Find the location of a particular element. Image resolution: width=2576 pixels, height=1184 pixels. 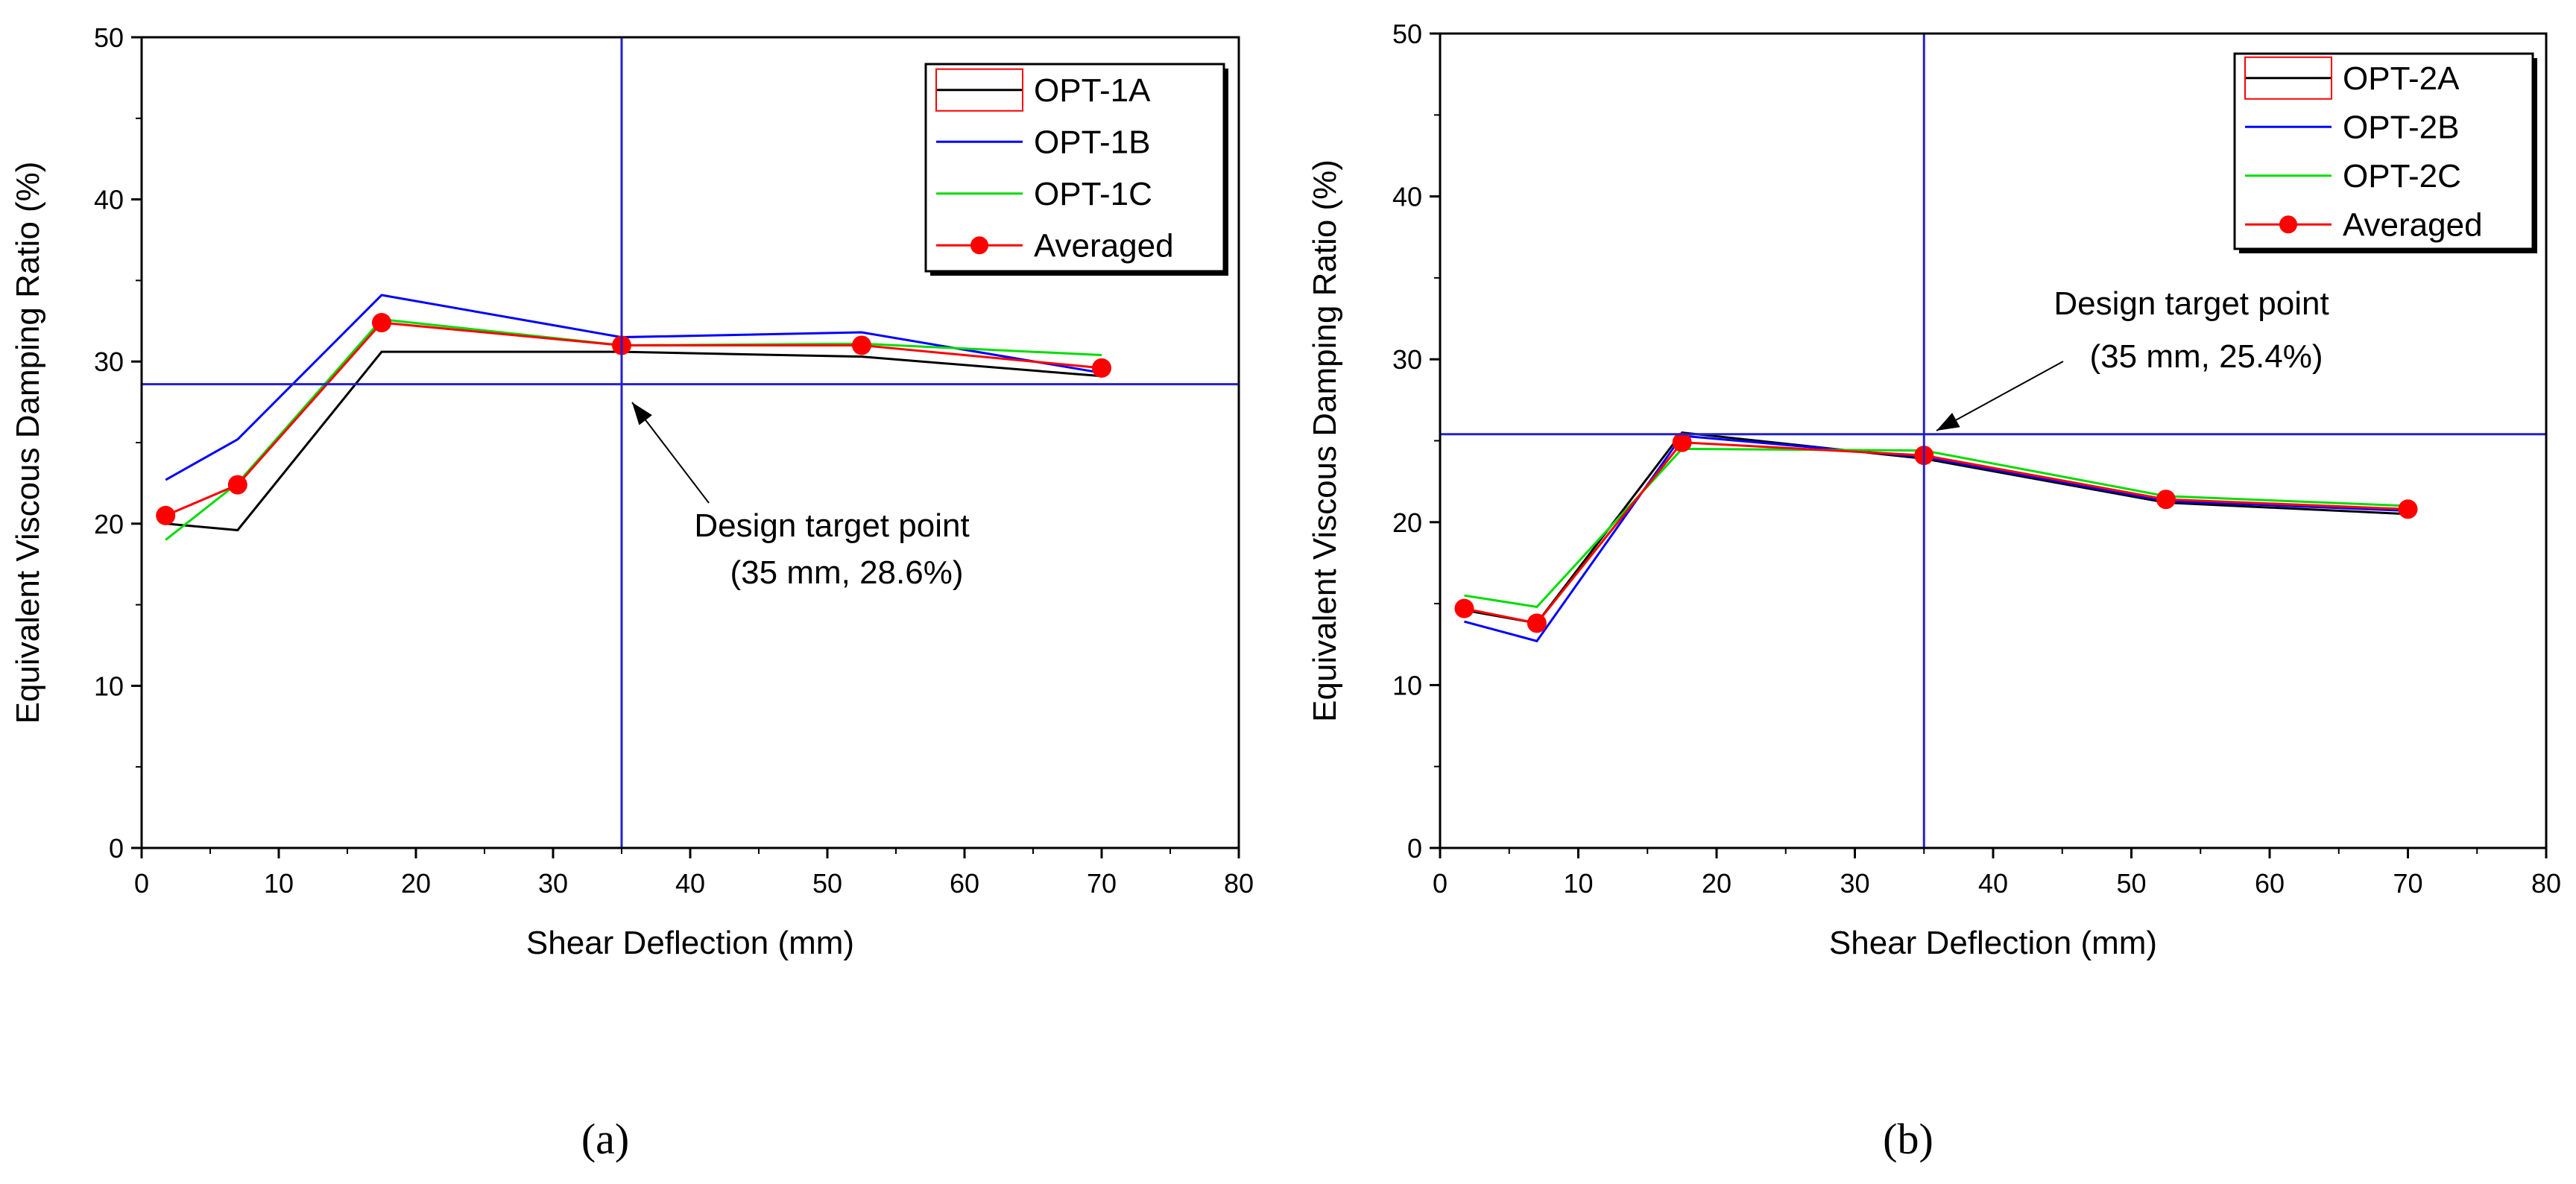

annotation-arrowhead-b is located at coordinates (1948, 422).